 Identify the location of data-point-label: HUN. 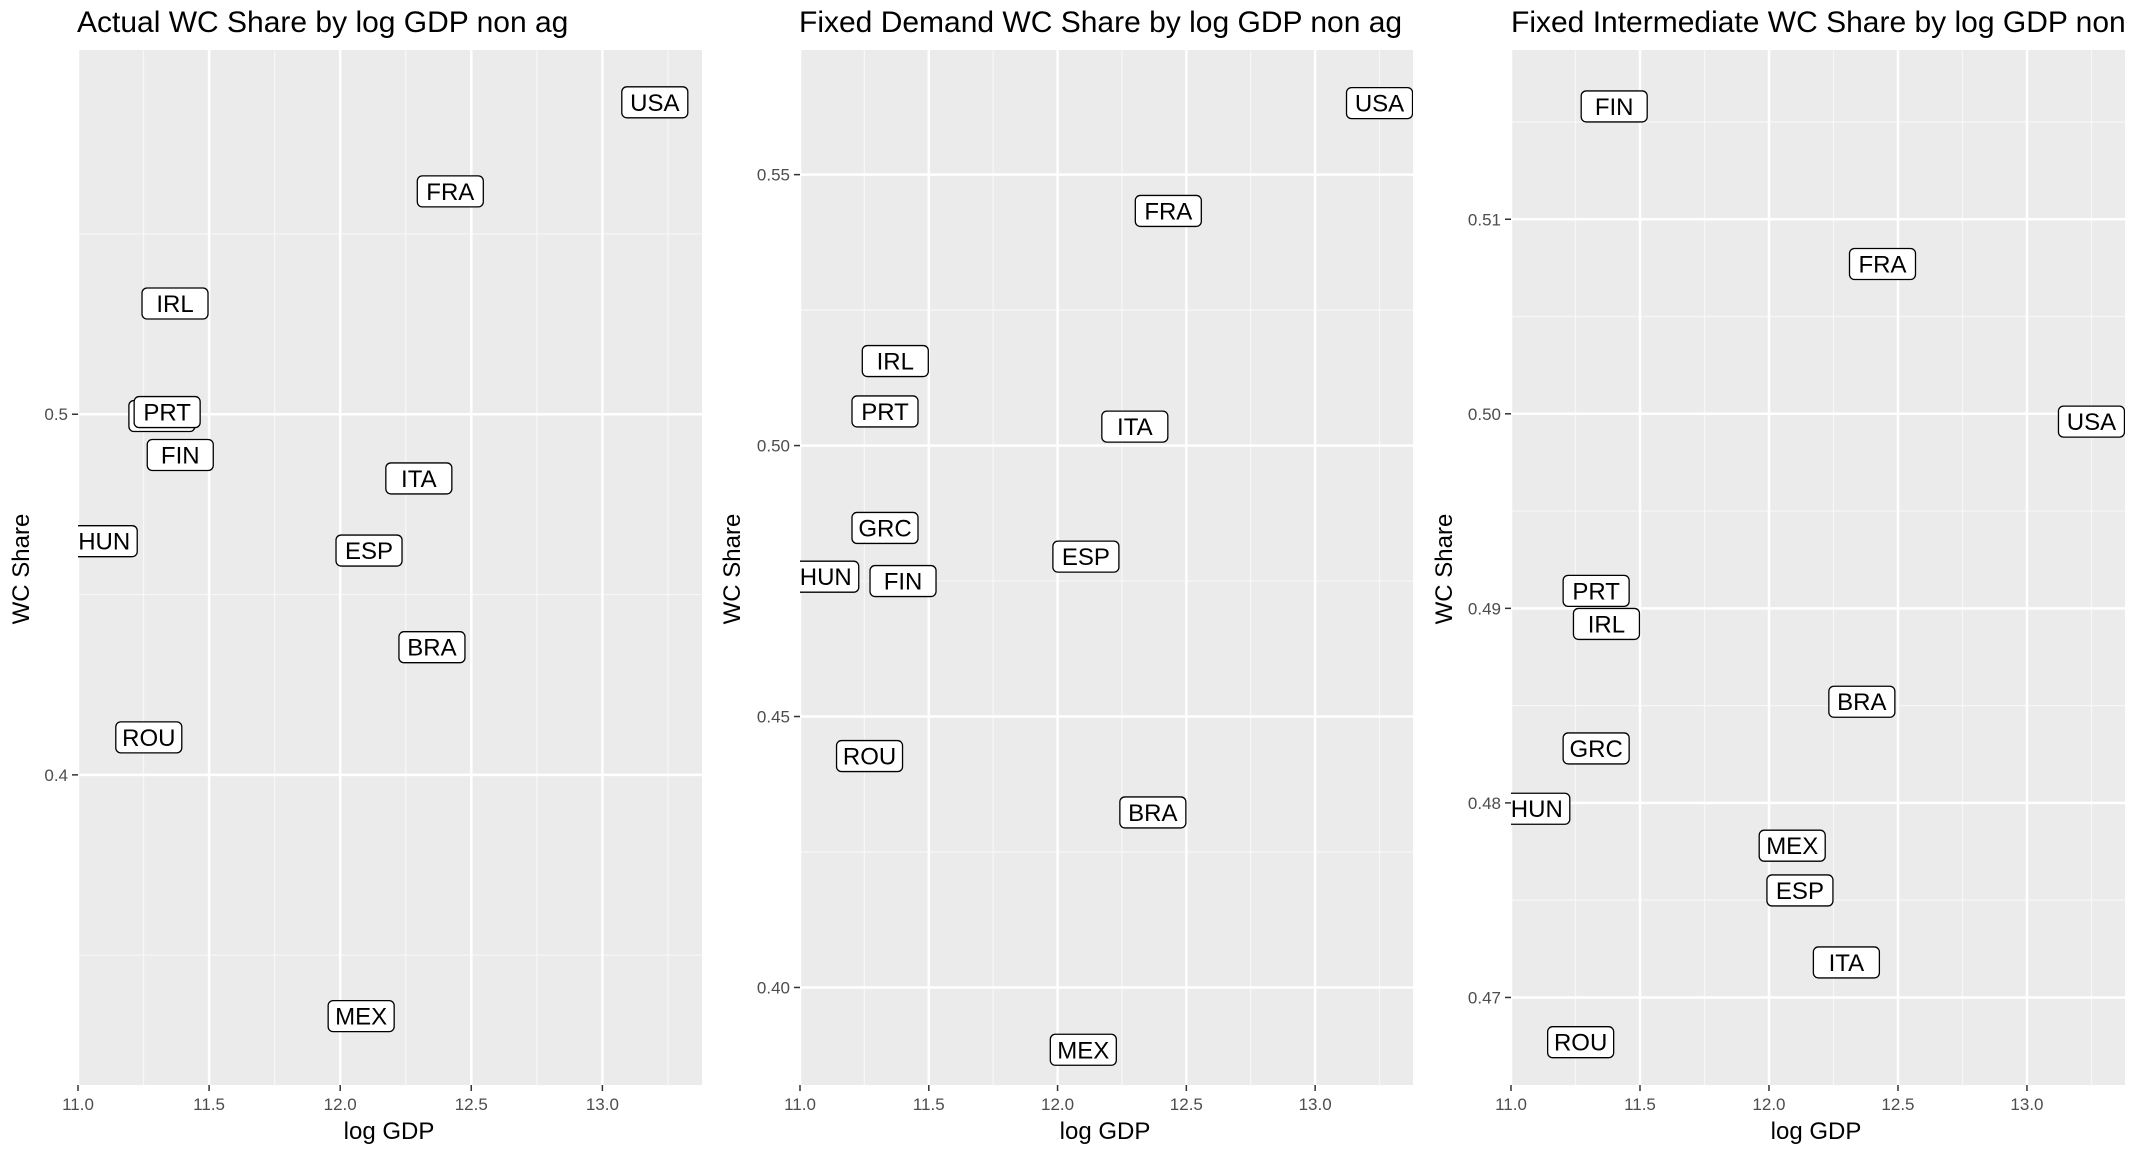
(830, 576).